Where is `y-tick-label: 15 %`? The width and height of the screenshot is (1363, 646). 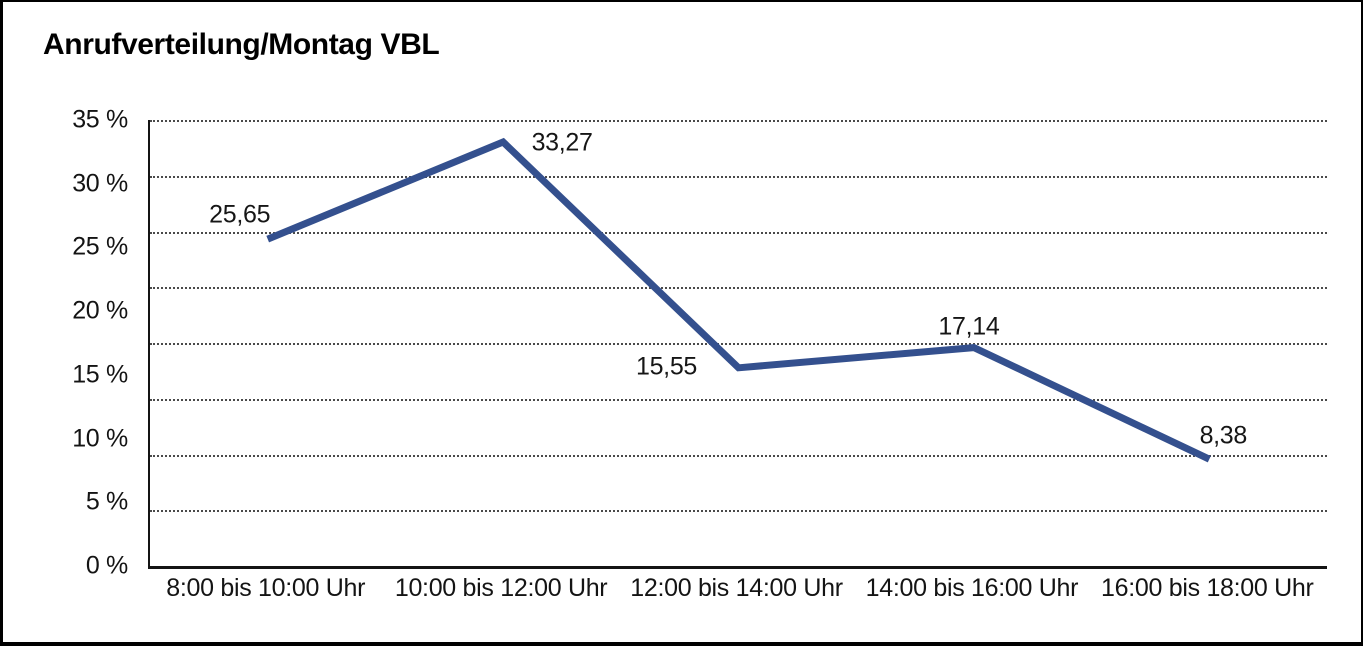 y-tick-label: 15 % is located at coordinates (100, 374).